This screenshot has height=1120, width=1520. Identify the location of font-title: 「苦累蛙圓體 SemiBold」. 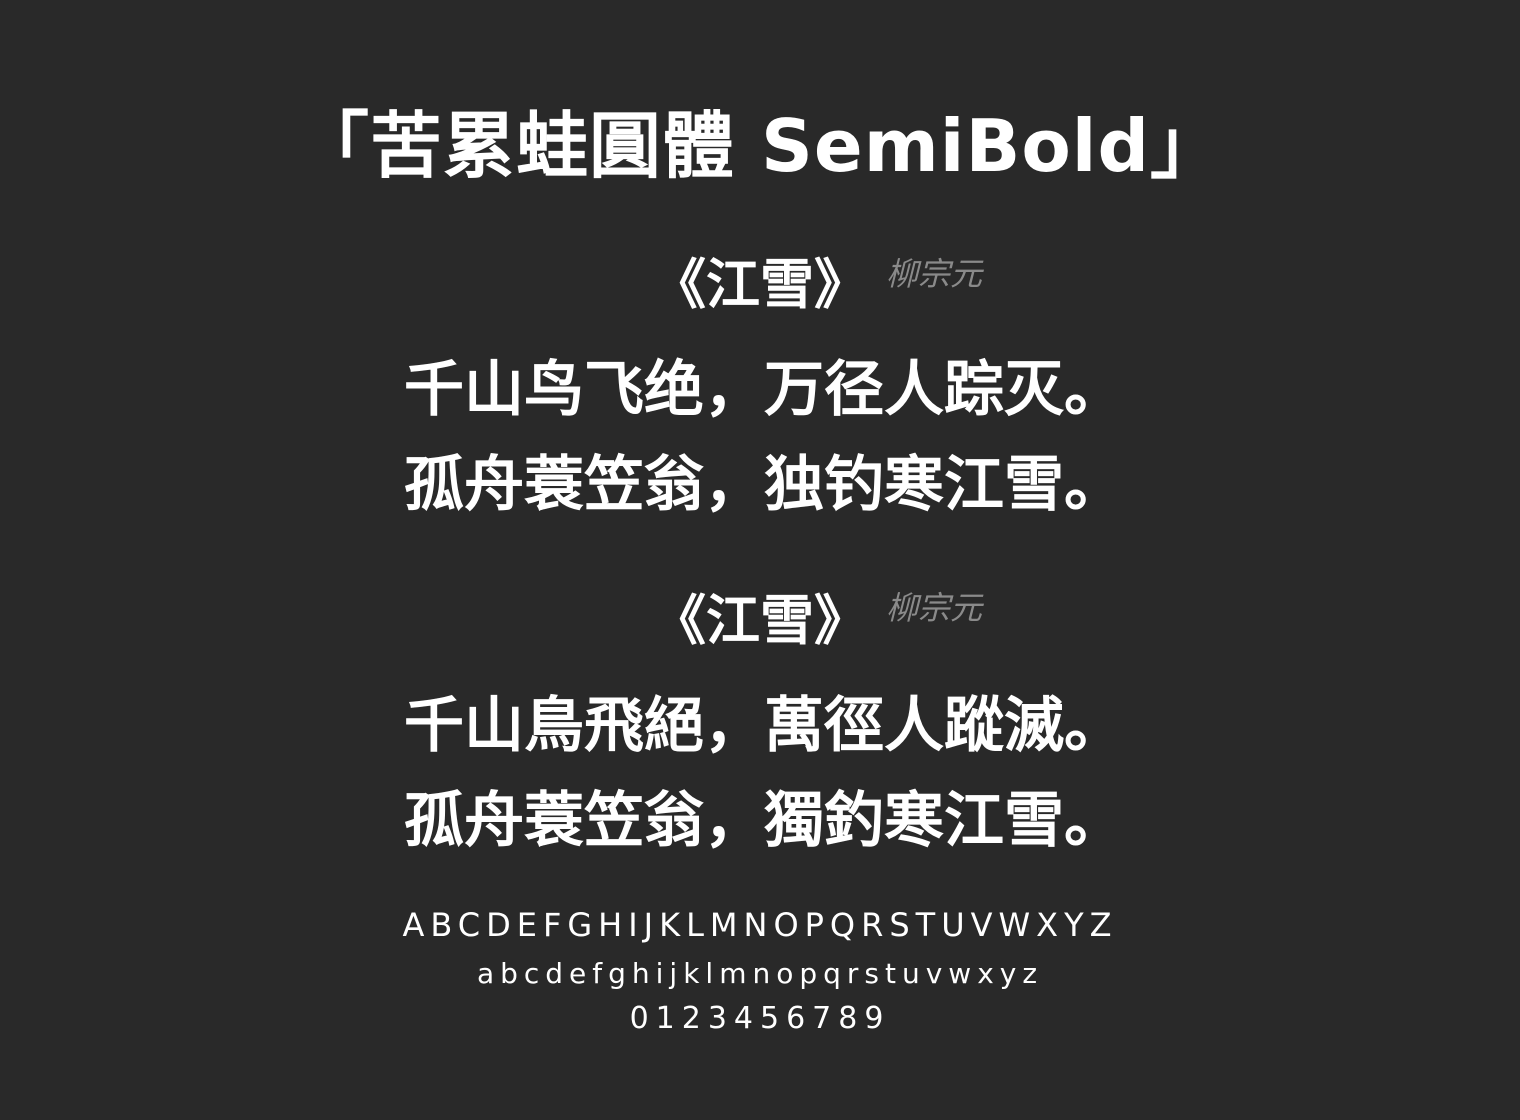
(760, 146).